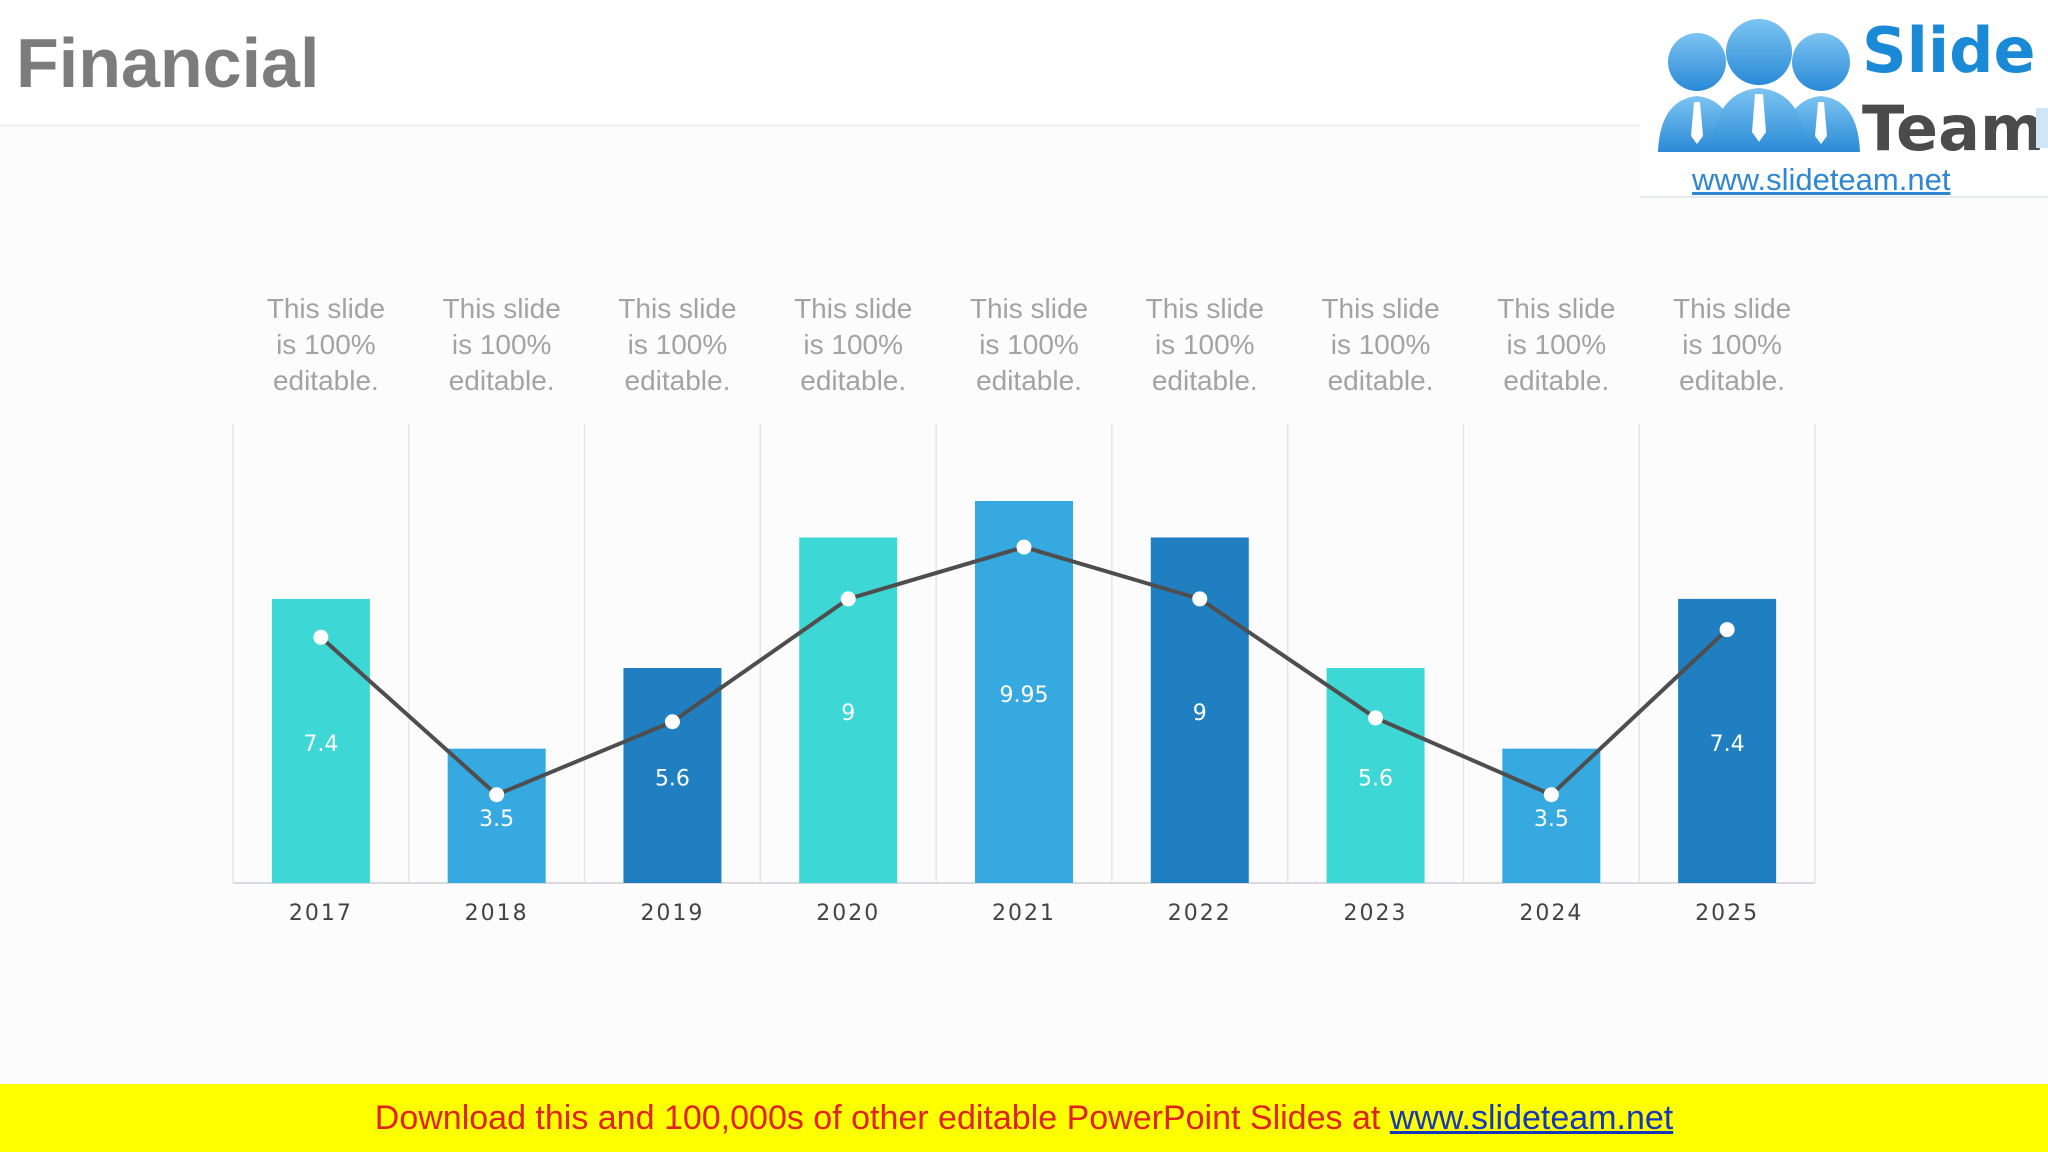  I want to click on x-tick-label: 2020, so click(848, 913).